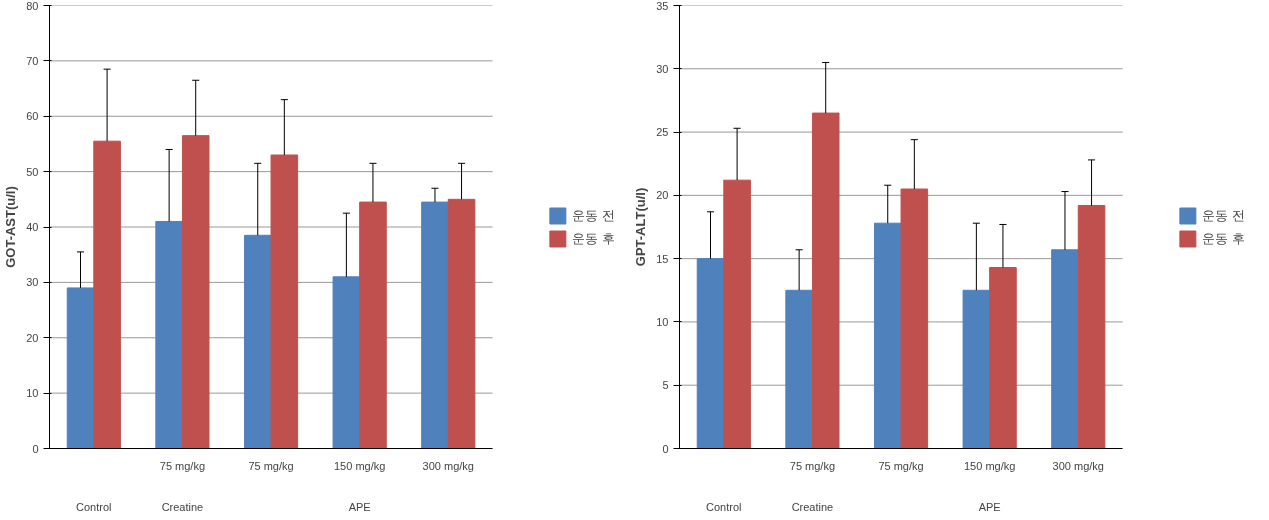 The height and width of the screenshot is (520, 1269). Describe the element at coordinates (32, 60) in the screenshot. I see `y-tick-label: 70` at that location.